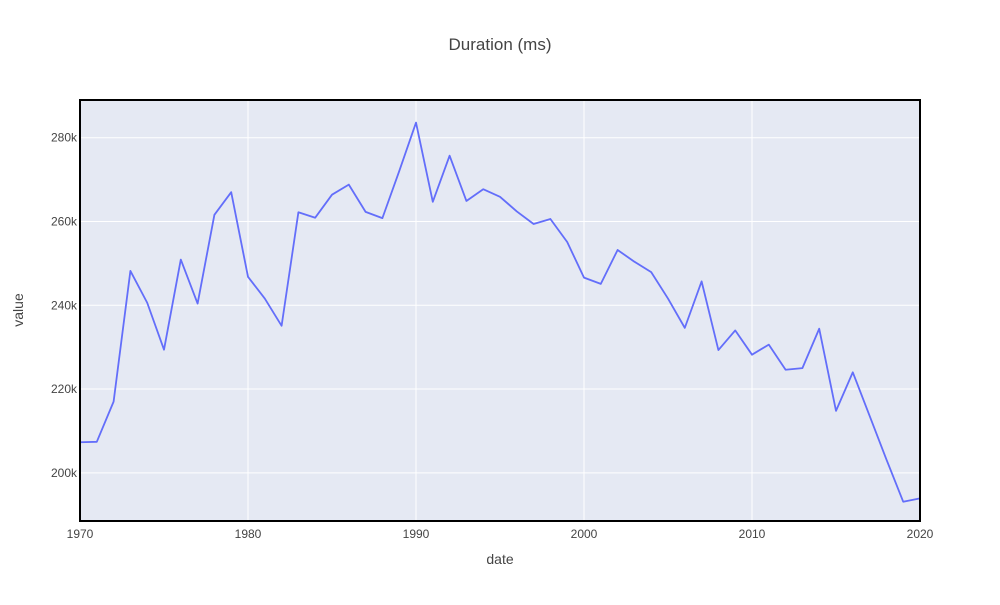 The image size is (1000, 605). What do you see at coordinates (499, 559) in the screenshot?
I see `x-axis-title: date` at bounding box center [499, 559].